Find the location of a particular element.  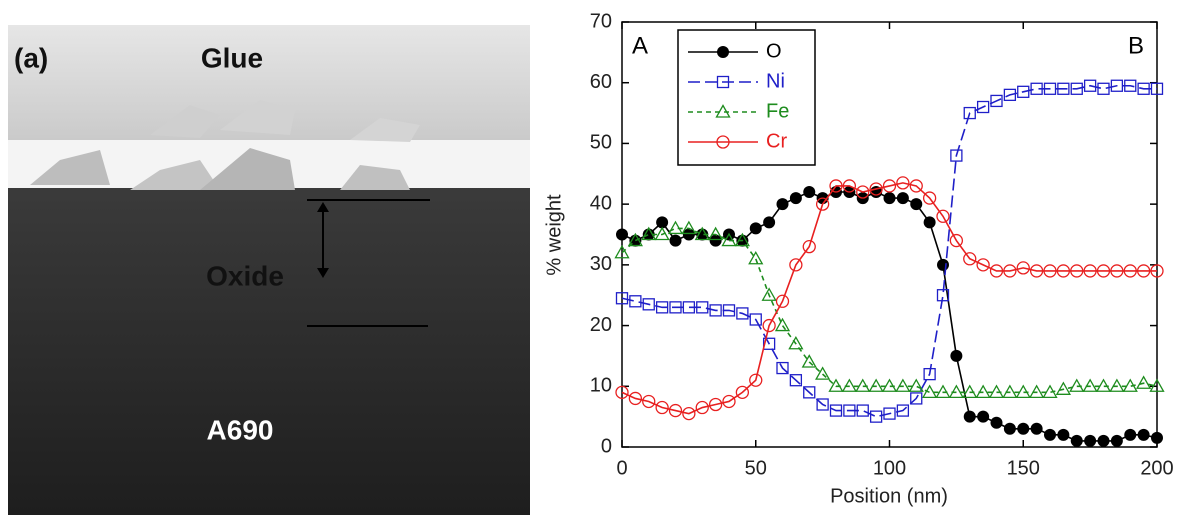

legend-label: O is located at coordinates (774, 51).